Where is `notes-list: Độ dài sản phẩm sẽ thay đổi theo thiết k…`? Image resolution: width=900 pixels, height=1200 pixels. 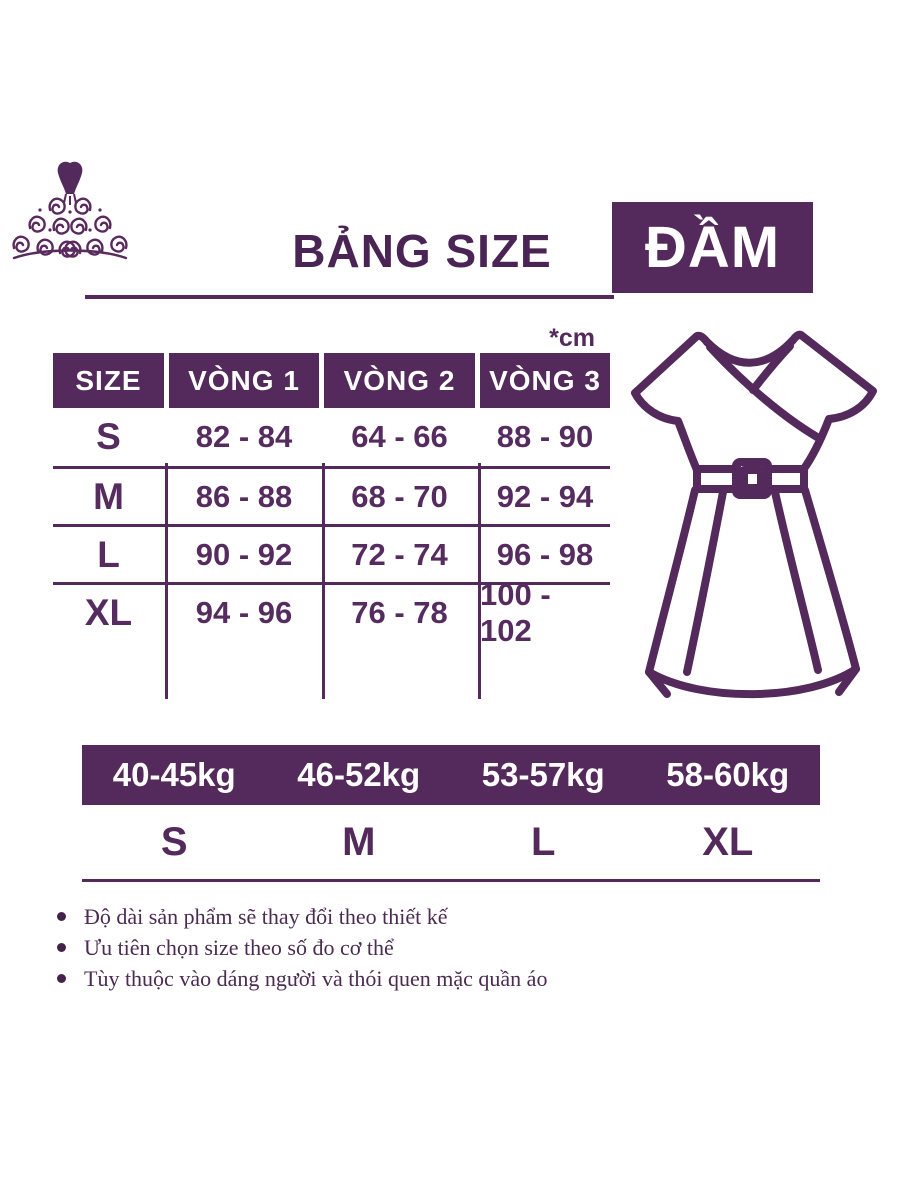 notes-list: Độ dài sản phẩm sẽ thay đổi theo thiết k… is located at coordinates (407, 947).